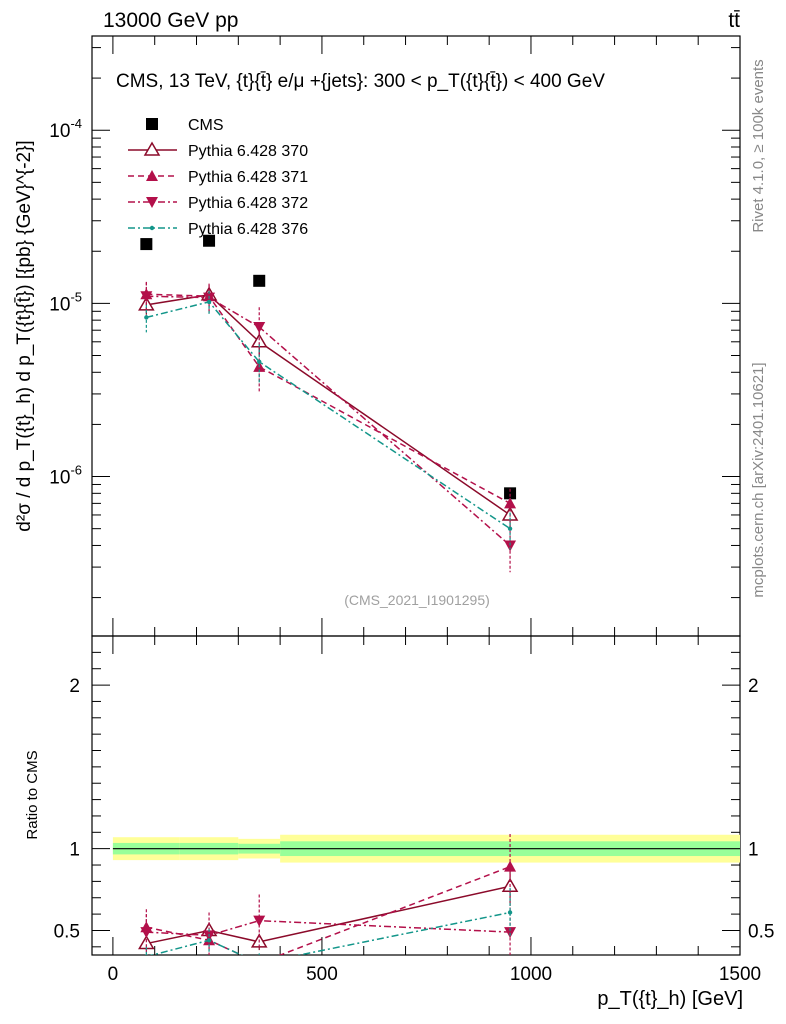  Describe the element at coordinates (170, 20) in the screenshot. I see `energy-label: 13000 GeV pp` at that location.